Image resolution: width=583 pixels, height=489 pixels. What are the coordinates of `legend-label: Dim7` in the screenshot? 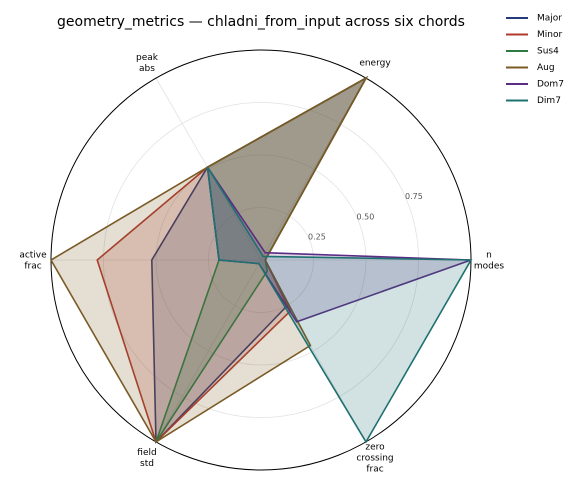 It's located at (549, 101).